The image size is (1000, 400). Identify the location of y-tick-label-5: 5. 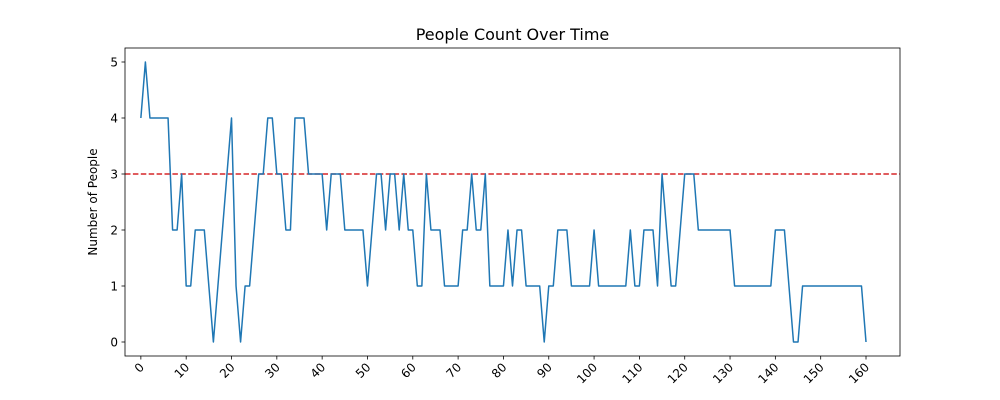
(114, 63).